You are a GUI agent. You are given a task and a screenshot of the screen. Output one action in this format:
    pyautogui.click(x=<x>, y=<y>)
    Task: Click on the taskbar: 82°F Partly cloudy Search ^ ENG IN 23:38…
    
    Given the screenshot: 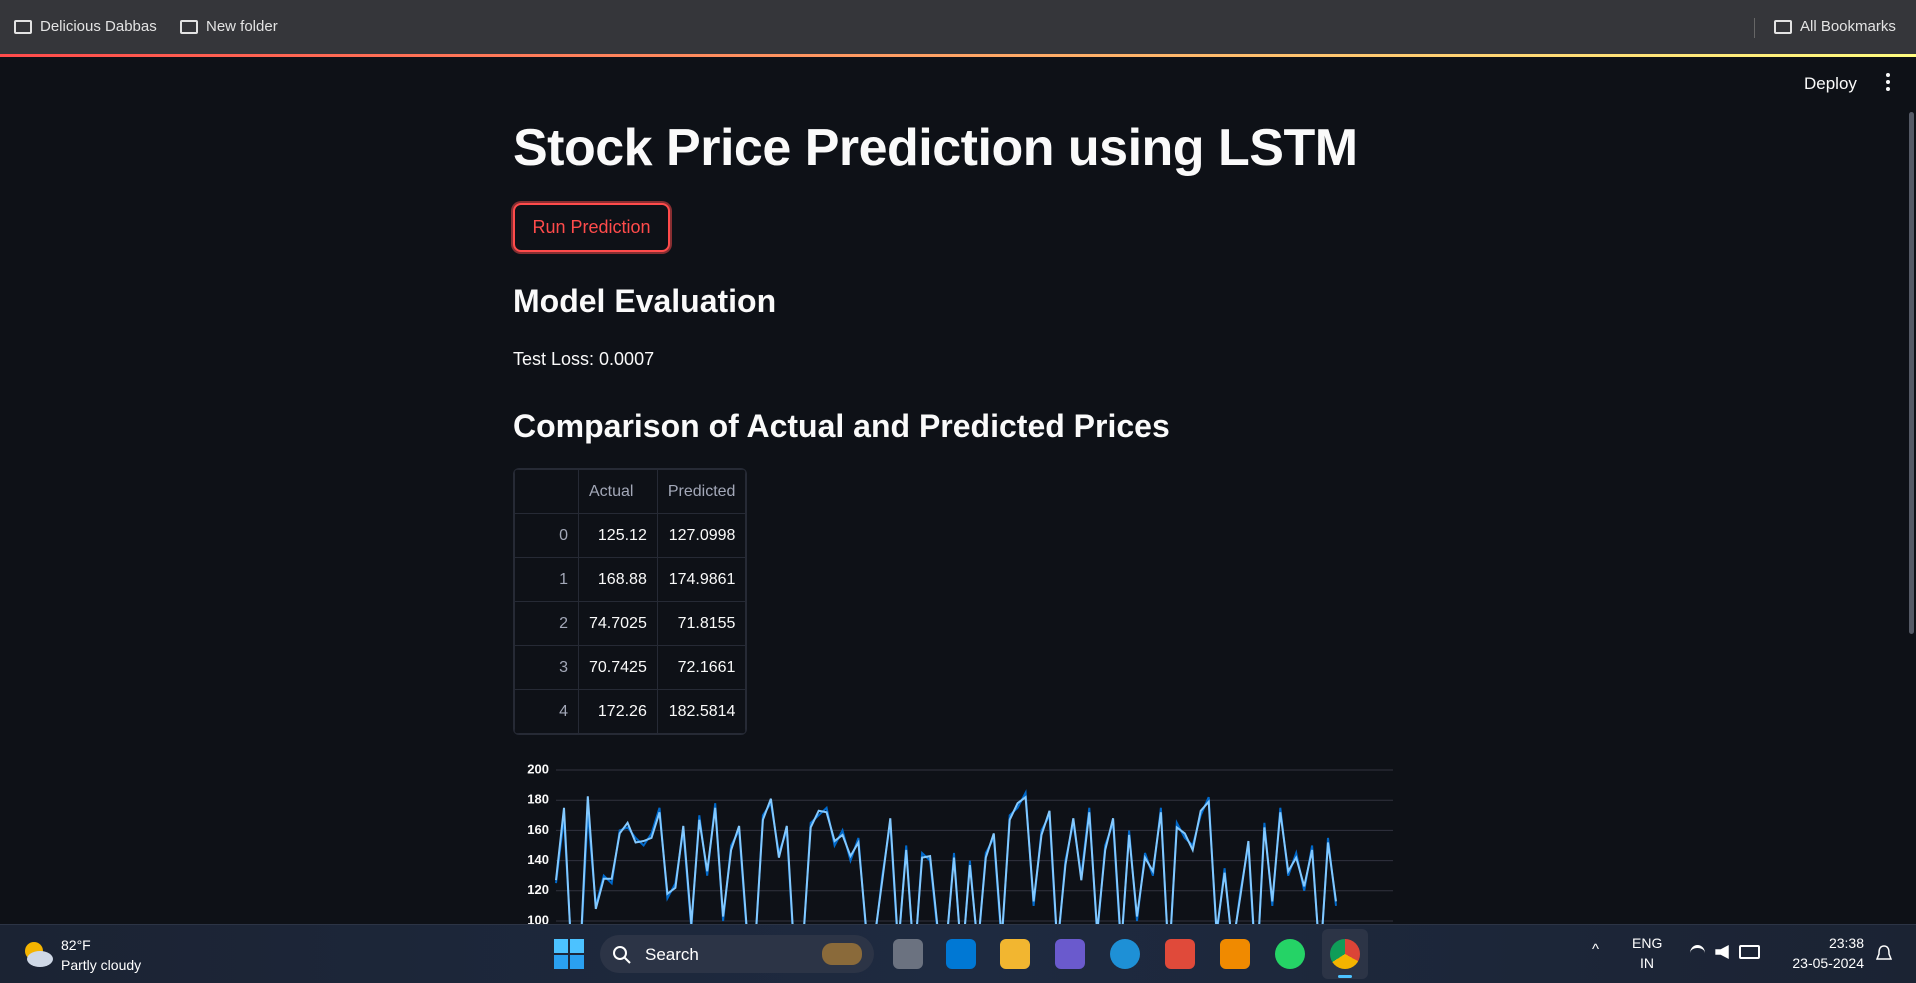 What is the action you would take?
    pyautogui.click(x=958, y=953)
    